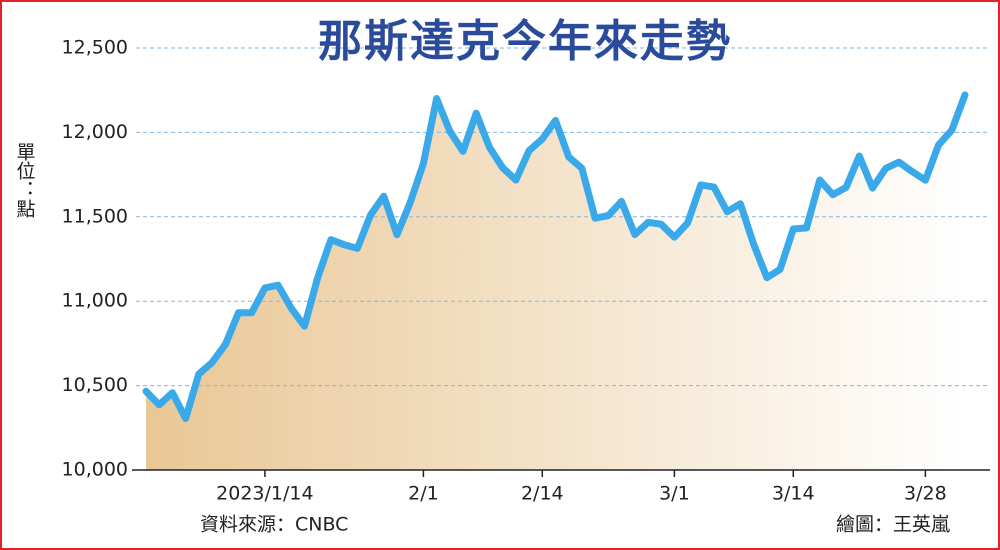 This screenshot has width=1000, height=550. What do you see at coordinates (25, 180) in the screenshot?
I see `y-axis-label: 單位：點` at bounding box center [25, 180].